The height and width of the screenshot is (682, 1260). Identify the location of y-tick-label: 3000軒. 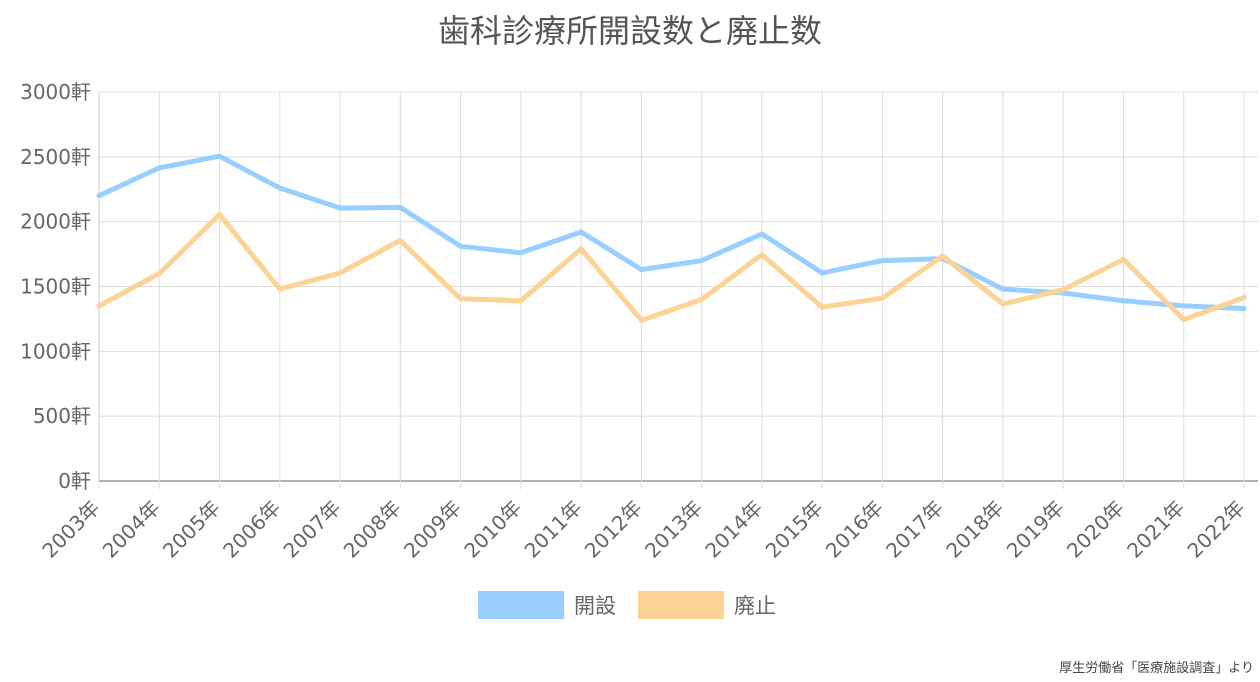
(55, 92).